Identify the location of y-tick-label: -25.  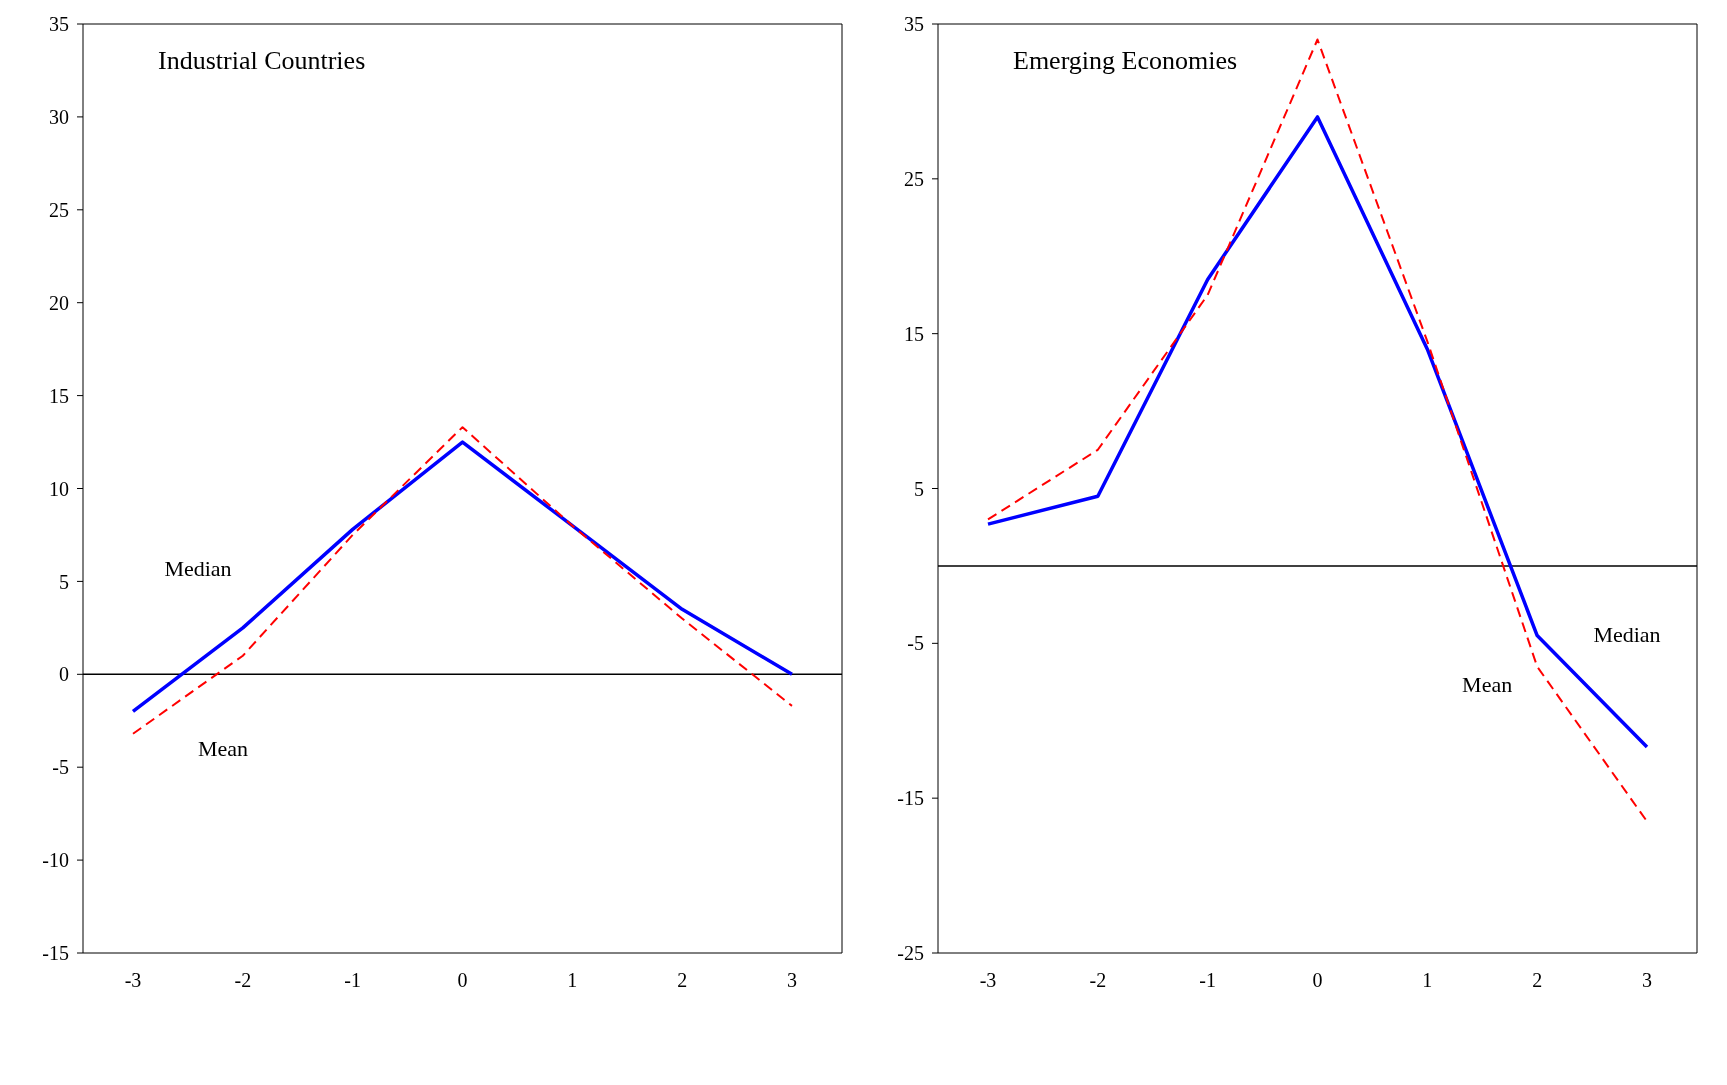
(910, 953).